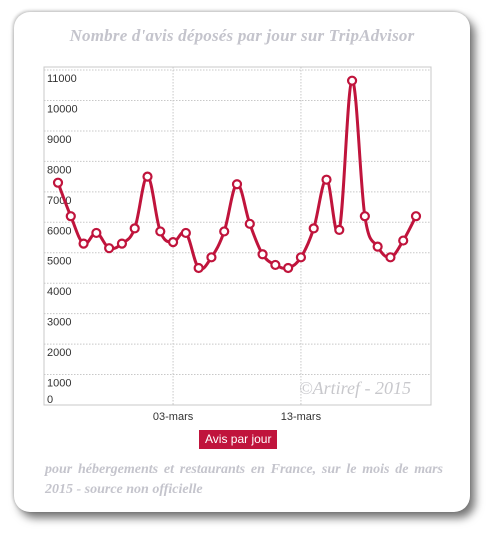 The height and width of the screenshot is (533, 487). What do you see at coordinates (59, 170) in the screenshot?
I see `y-tick-label: 8000` at bounding box center [59, 170].